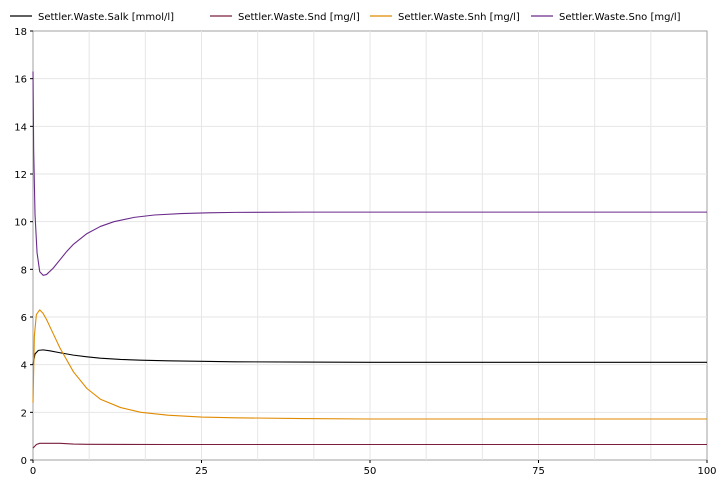  I want to click on y-axis: 0 2 4 6 8 10 12 14 16 18, so click(23, 247).